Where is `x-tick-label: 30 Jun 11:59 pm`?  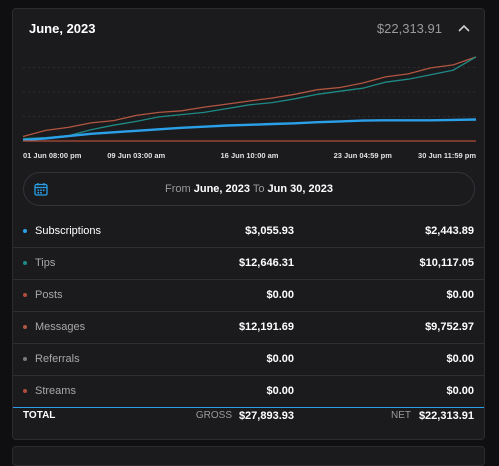
x-tick-label: 30 Jun 11:59 pm is located at coordinates (447, 155).